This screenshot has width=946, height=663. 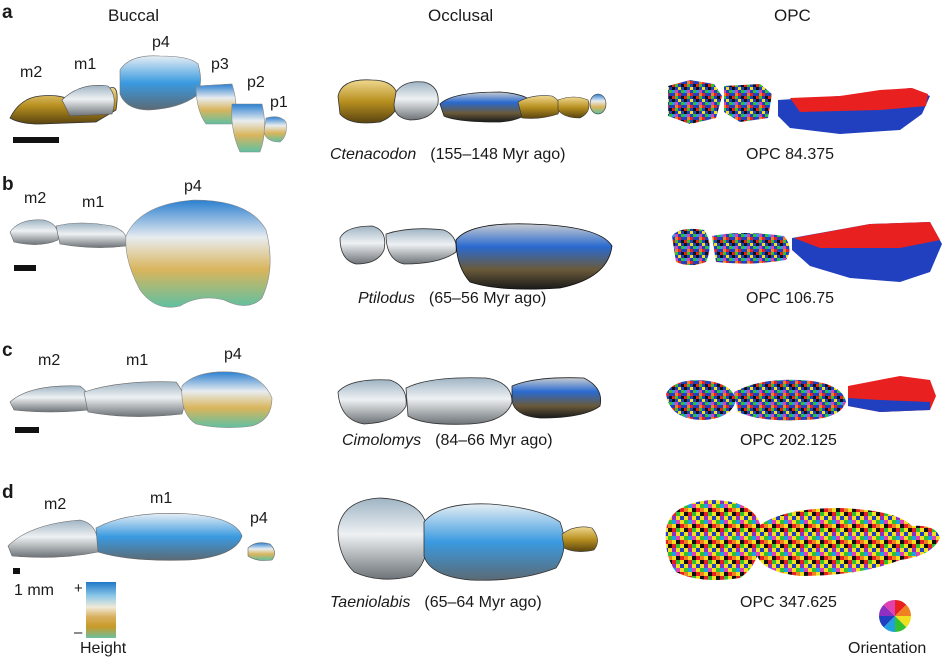 What do you see at coordinates (788, 602) in the screenshot?
I see `opc-value-d: OPC 347.625` at bounding box center [788, 602].